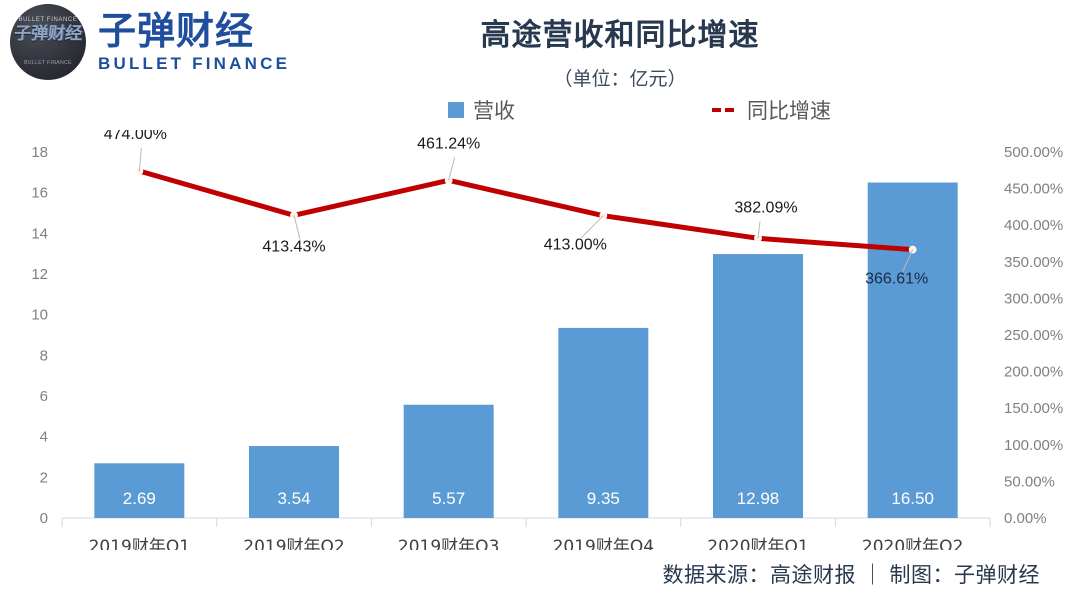 This screenshot has width=1080, height=599. Describe the element at coordinates (44, 437) in the screenshot. I see `left-axis-tick-label: 4` at that location.